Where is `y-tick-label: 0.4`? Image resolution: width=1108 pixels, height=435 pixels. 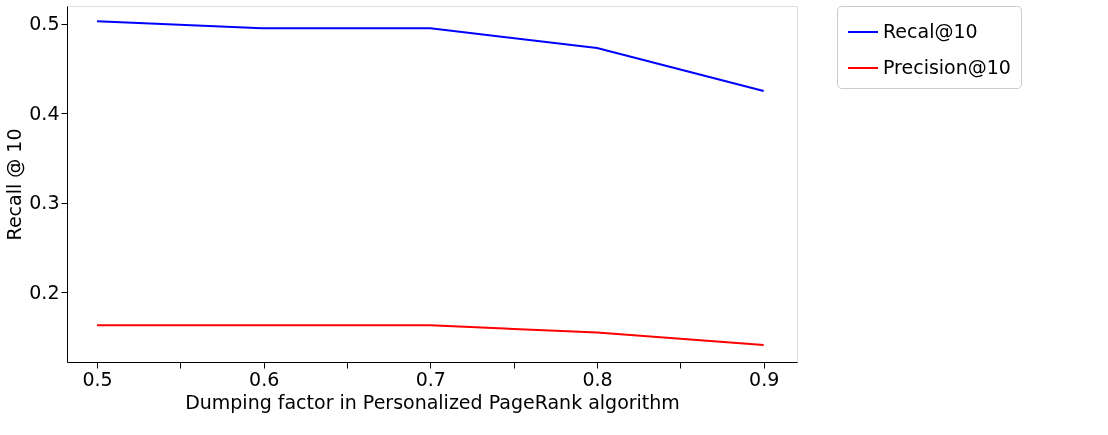
y-tick-label: 0.4 is located at coordinates (44, 112).